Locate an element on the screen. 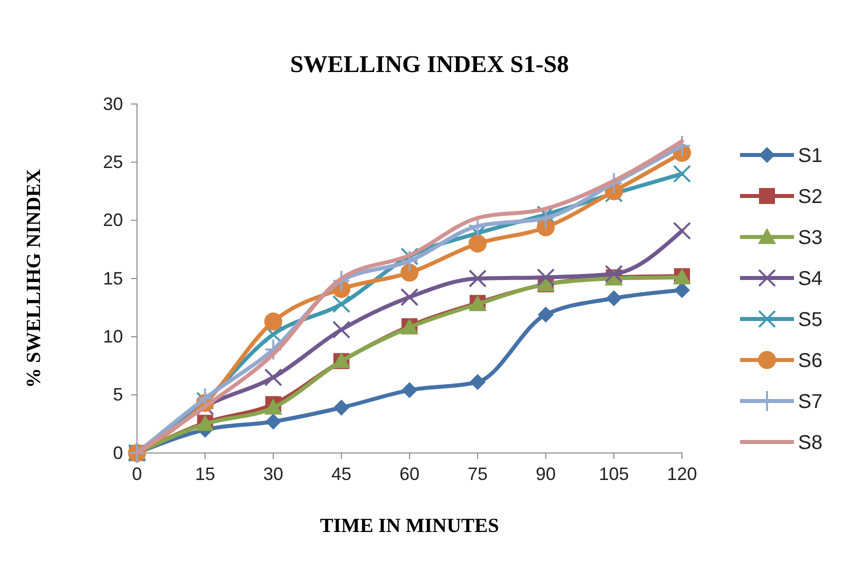 This screenshot has height=567, width=842. x-tick-label: 75 is located at coordinates (478, 474).